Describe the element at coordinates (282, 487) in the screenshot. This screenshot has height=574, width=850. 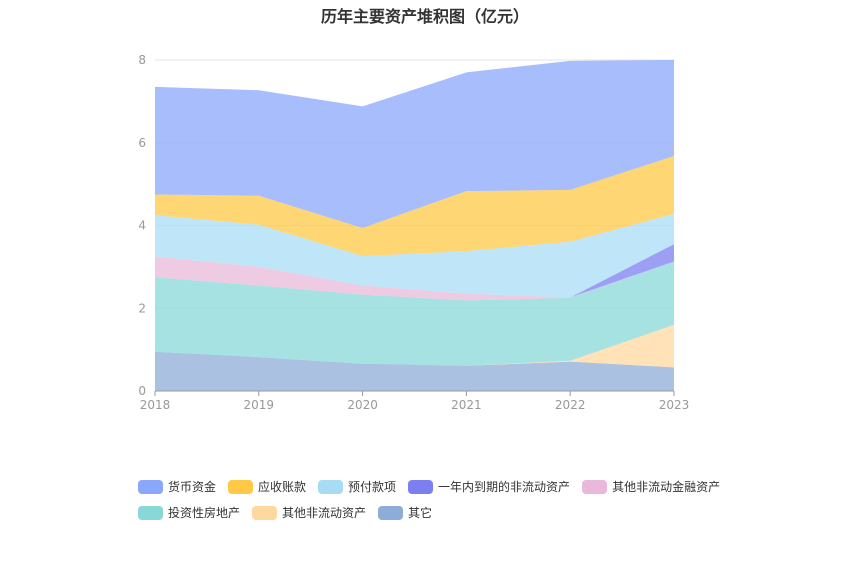
I see `legend-label: 应收账款` at that location.